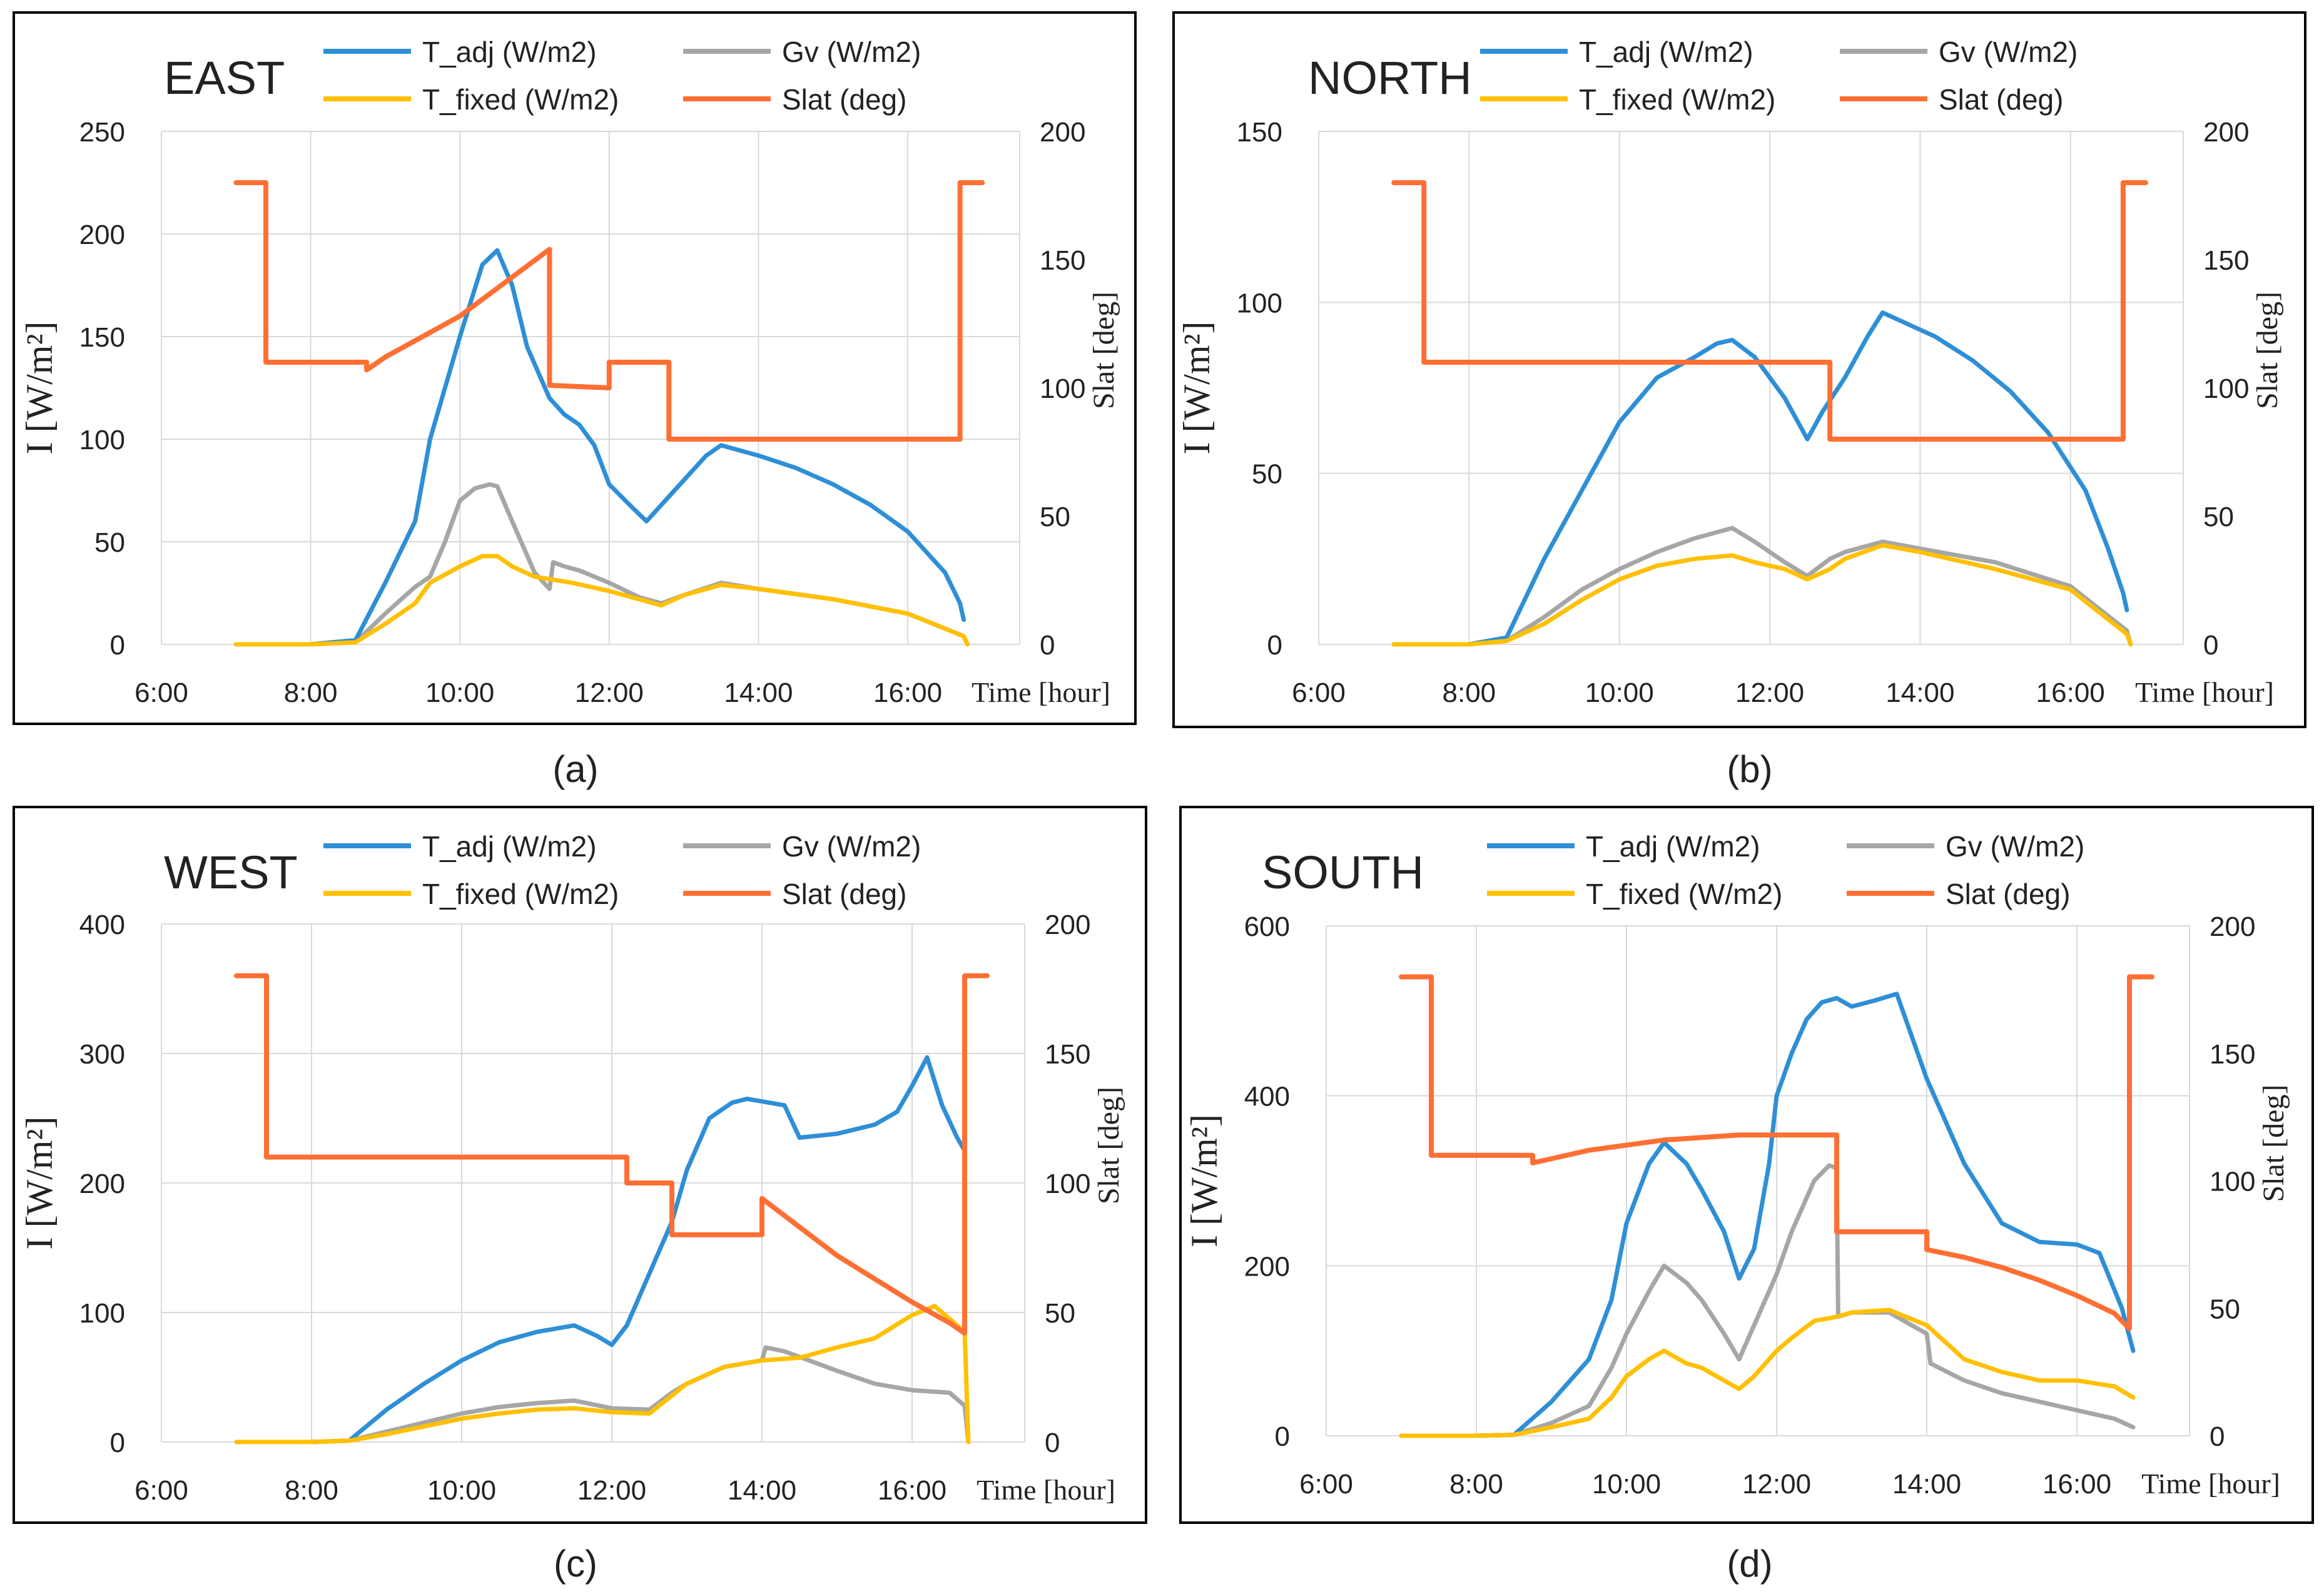 The image size is (2324, 1594). Describe the element at coordinates (224, 78) in the screenshot. I see `chart-title: EAST` at that location.